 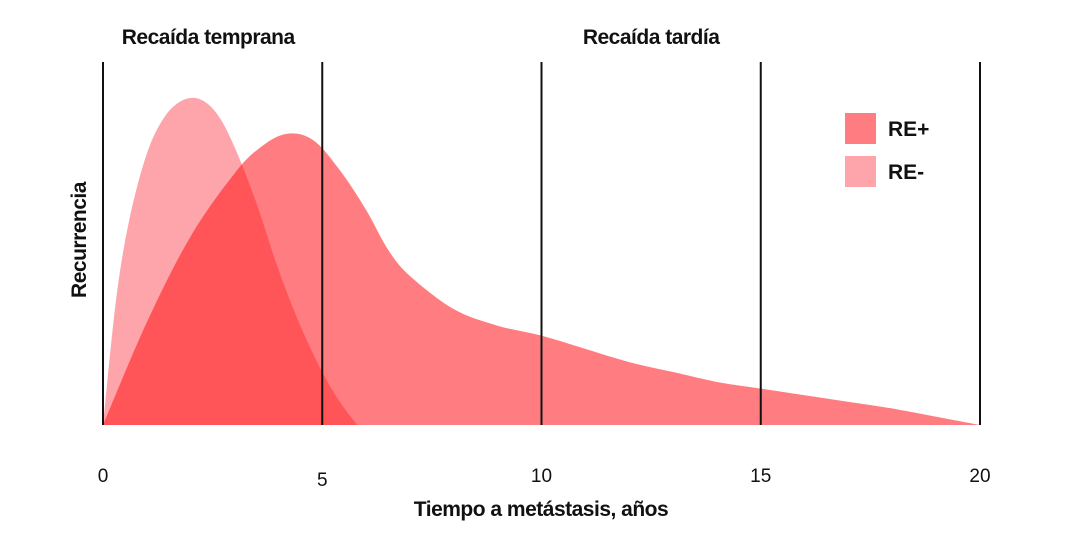 What do you see at coordinates (979, 476) in the screenshot?
I see `x-tick-20: 20` at bounding box center [979, 476].